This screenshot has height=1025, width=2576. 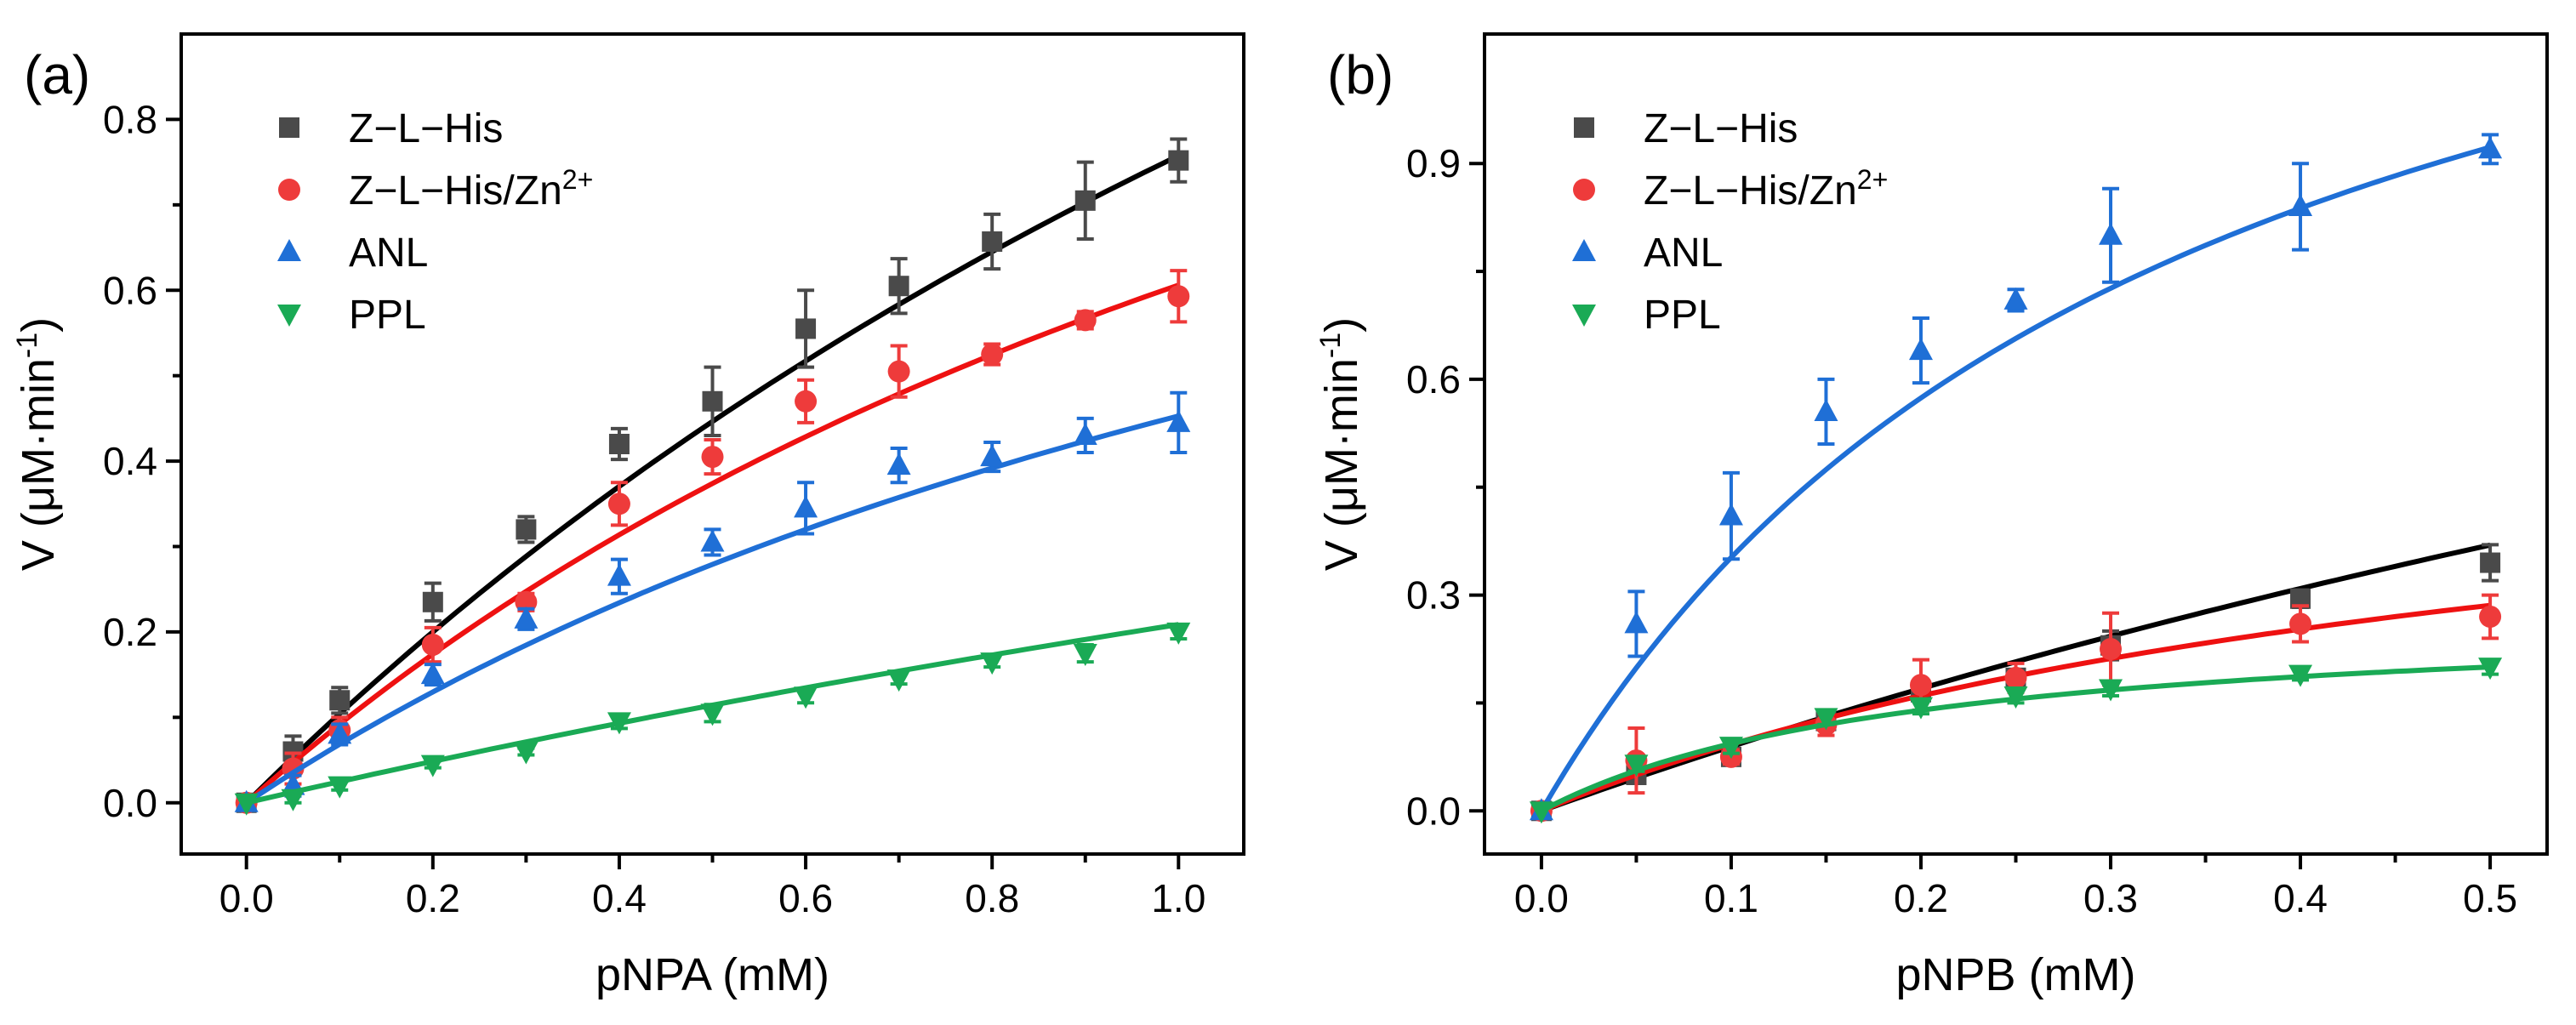 I want to click on y-tick-label: 0.6, so click(x=130, y=290).